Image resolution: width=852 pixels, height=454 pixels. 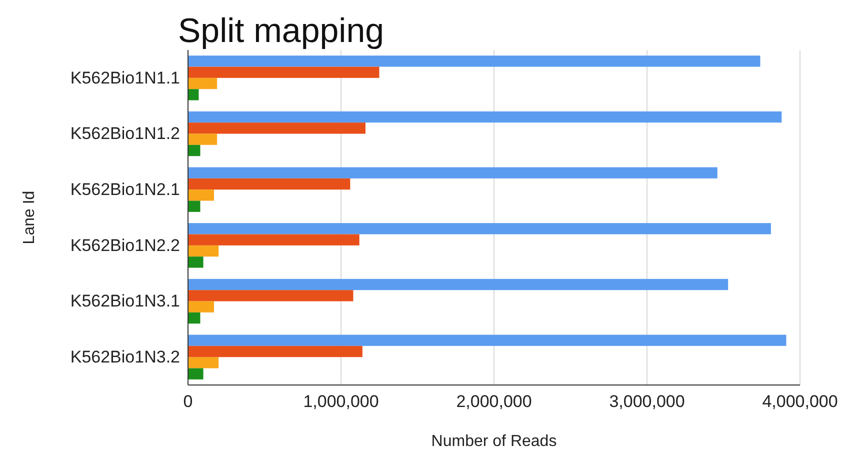 What do you see at coordinates (125, 190) in the screenshot?
I see `y-tick-label: K562Bio1N2.1` at bounding box center [125, 190].